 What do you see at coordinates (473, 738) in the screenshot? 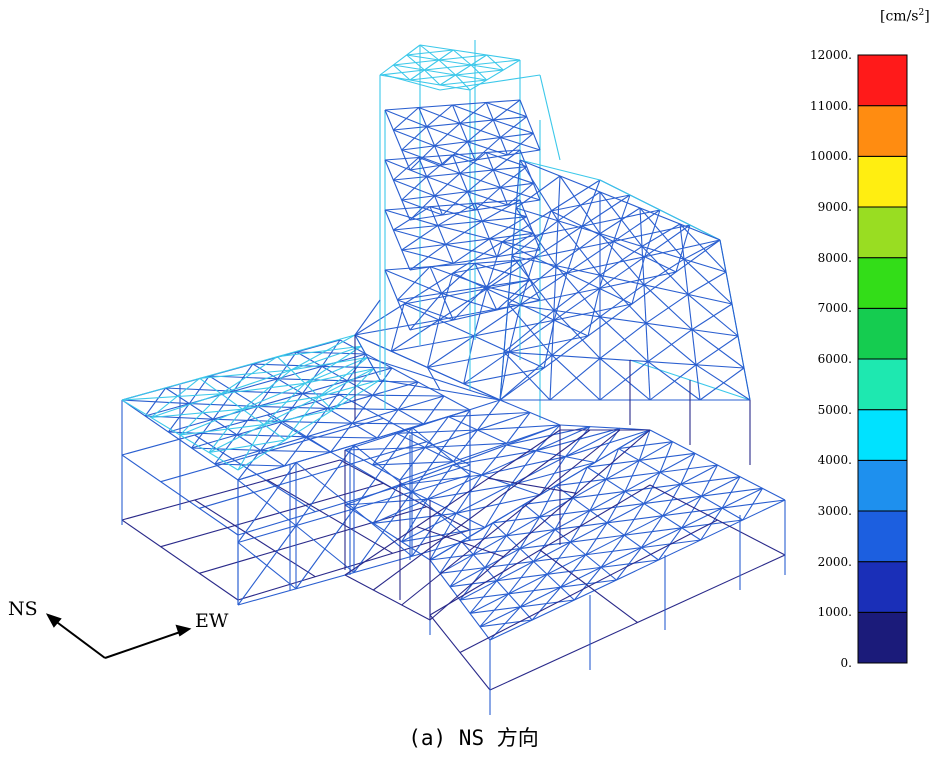
I see `figure-caption: (a) NS 方向` at bounding box center [473, 738].